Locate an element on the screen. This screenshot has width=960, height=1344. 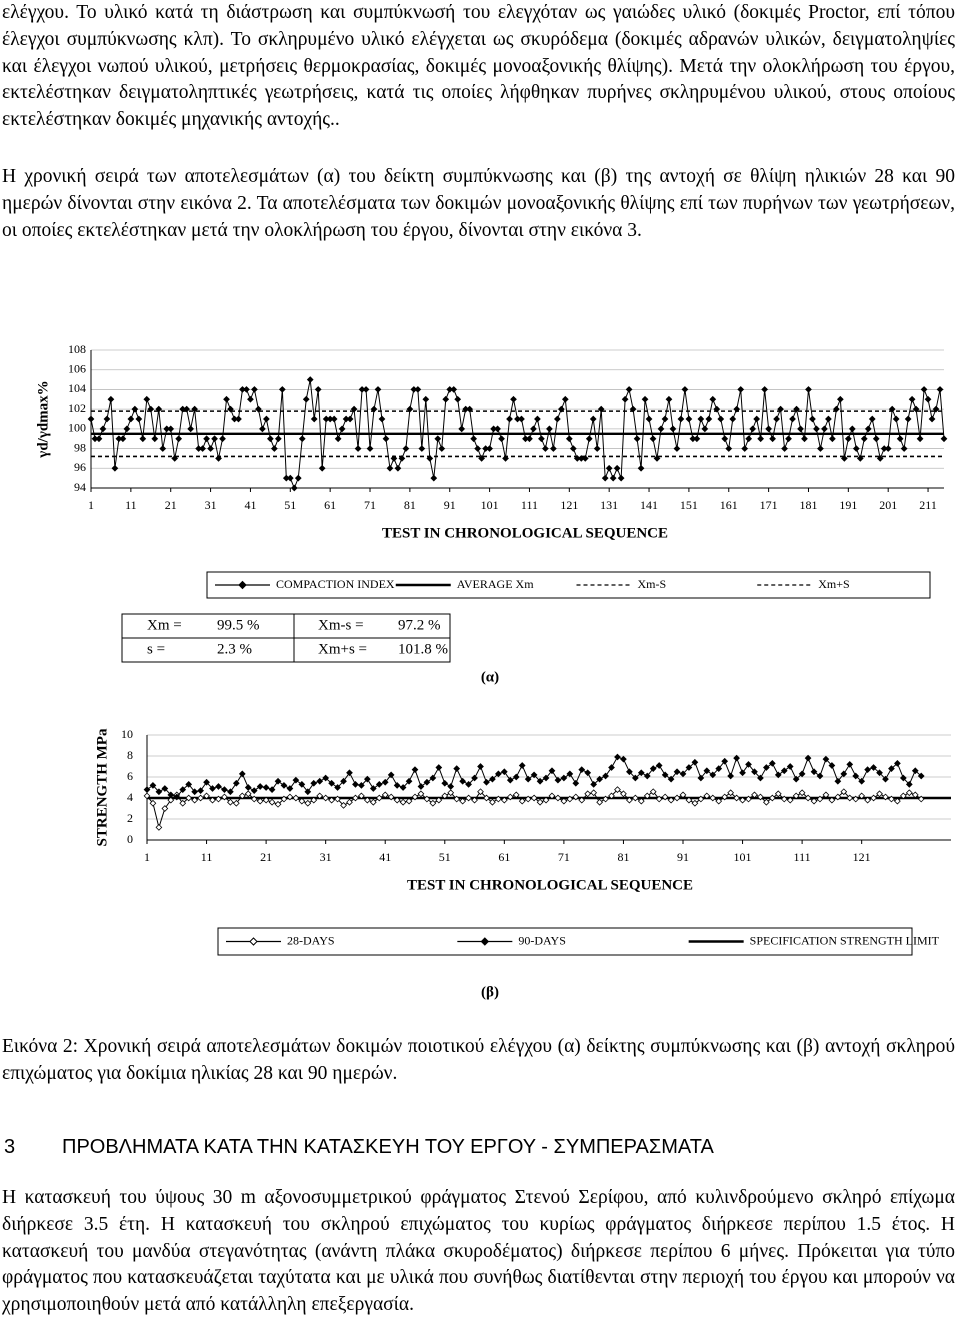
stats-cell: s = is located at coordinates (156, 649).